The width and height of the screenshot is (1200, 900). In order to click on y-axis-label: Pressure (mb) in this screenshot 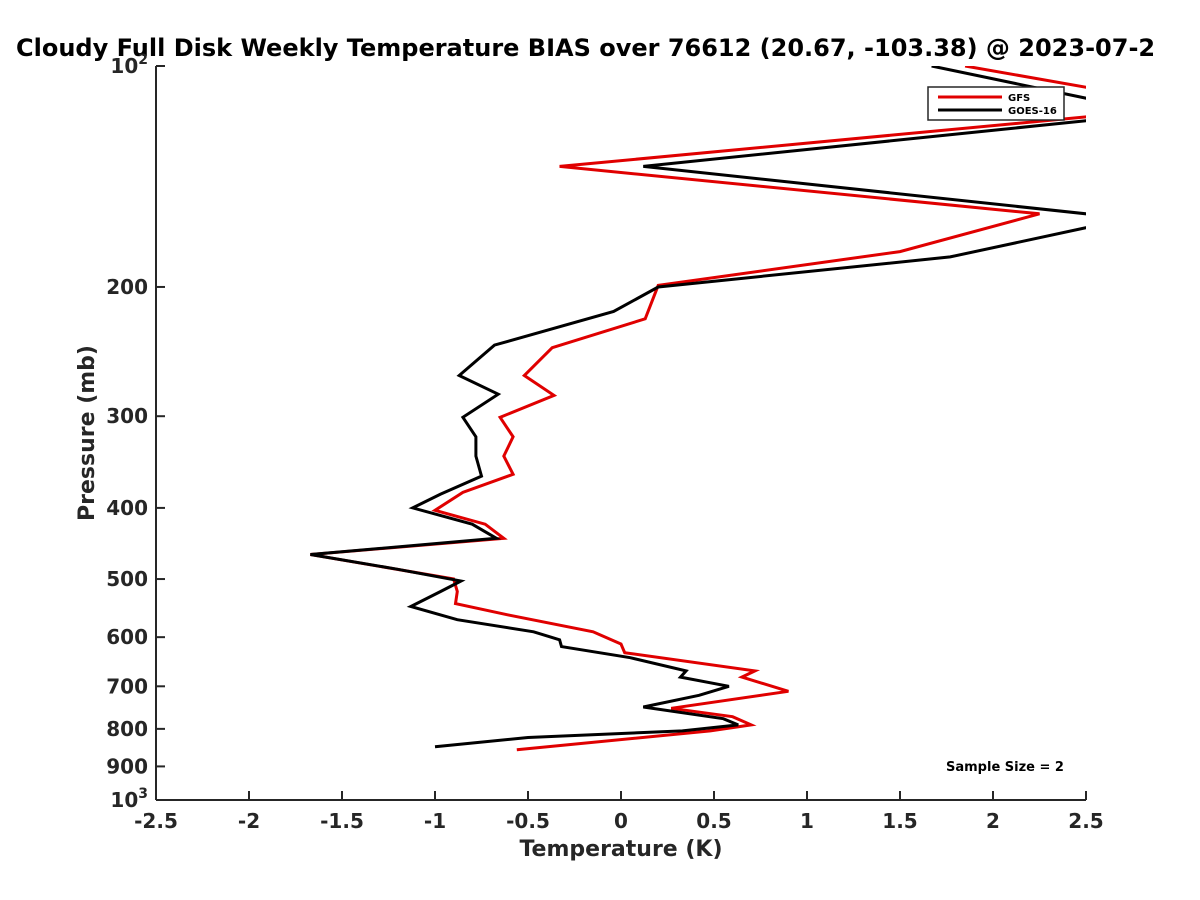, I will do `click(87, 433)`.